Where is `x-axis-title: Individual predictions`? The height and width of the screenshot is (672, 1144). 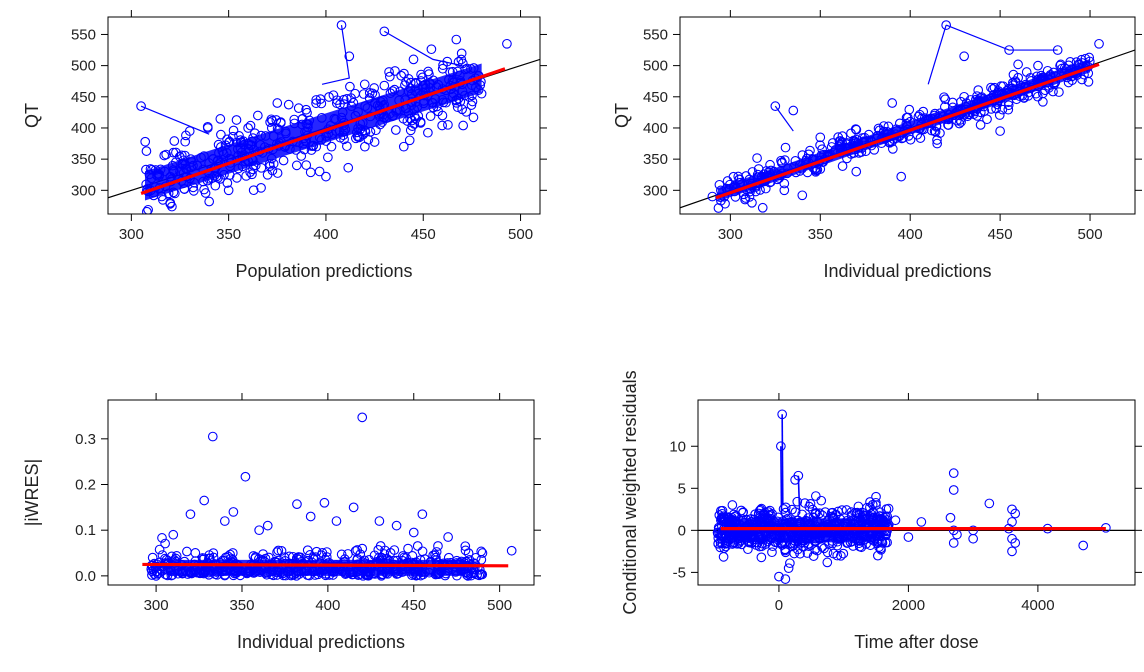 x-axis-title: Individual predictions is located at coordinates (907, 271).